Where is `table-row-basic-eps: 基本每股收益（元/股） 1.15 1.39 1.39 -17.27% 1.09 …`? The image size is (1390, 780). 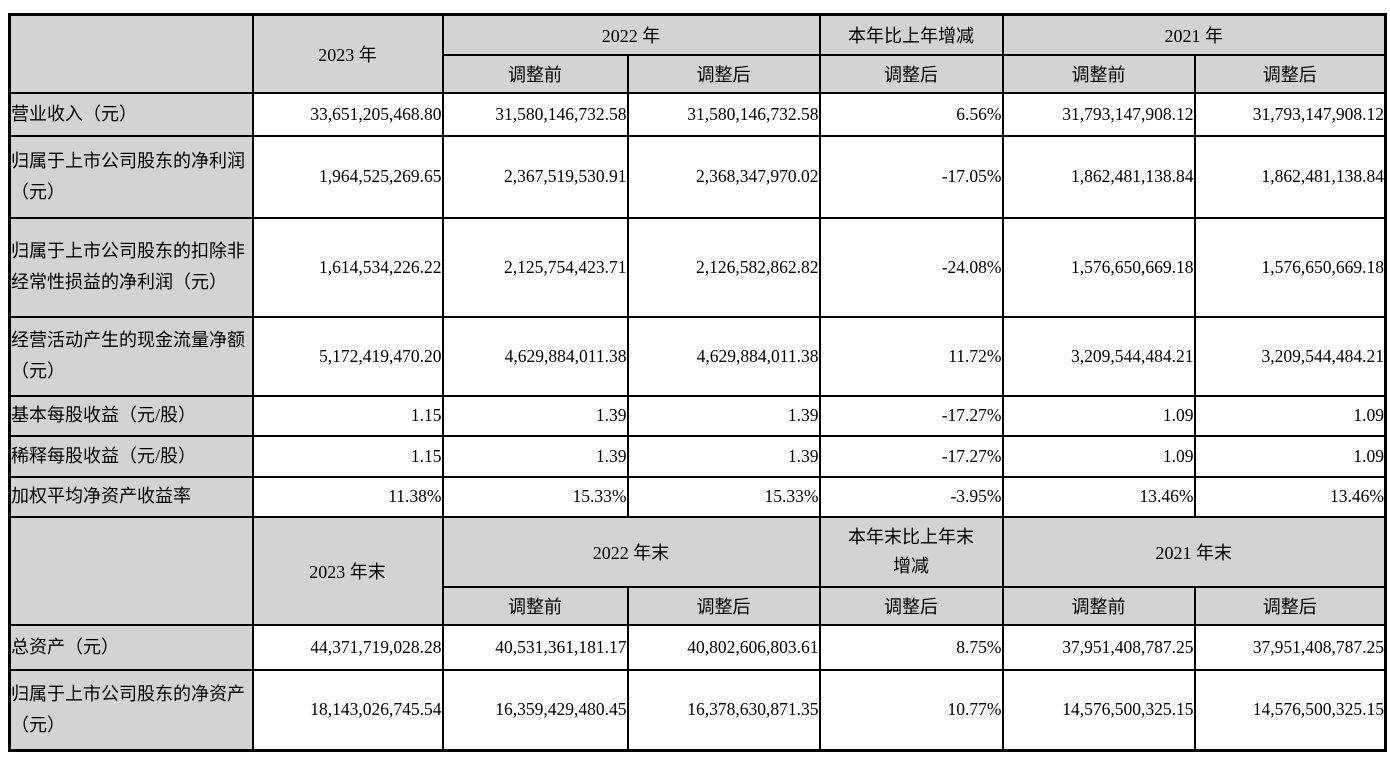
table-row-basic-eps: 基本每股收益（元/股） 1.15 1.39 1.39 -17.27% 1.09 … is located at coordinates (697, 415).